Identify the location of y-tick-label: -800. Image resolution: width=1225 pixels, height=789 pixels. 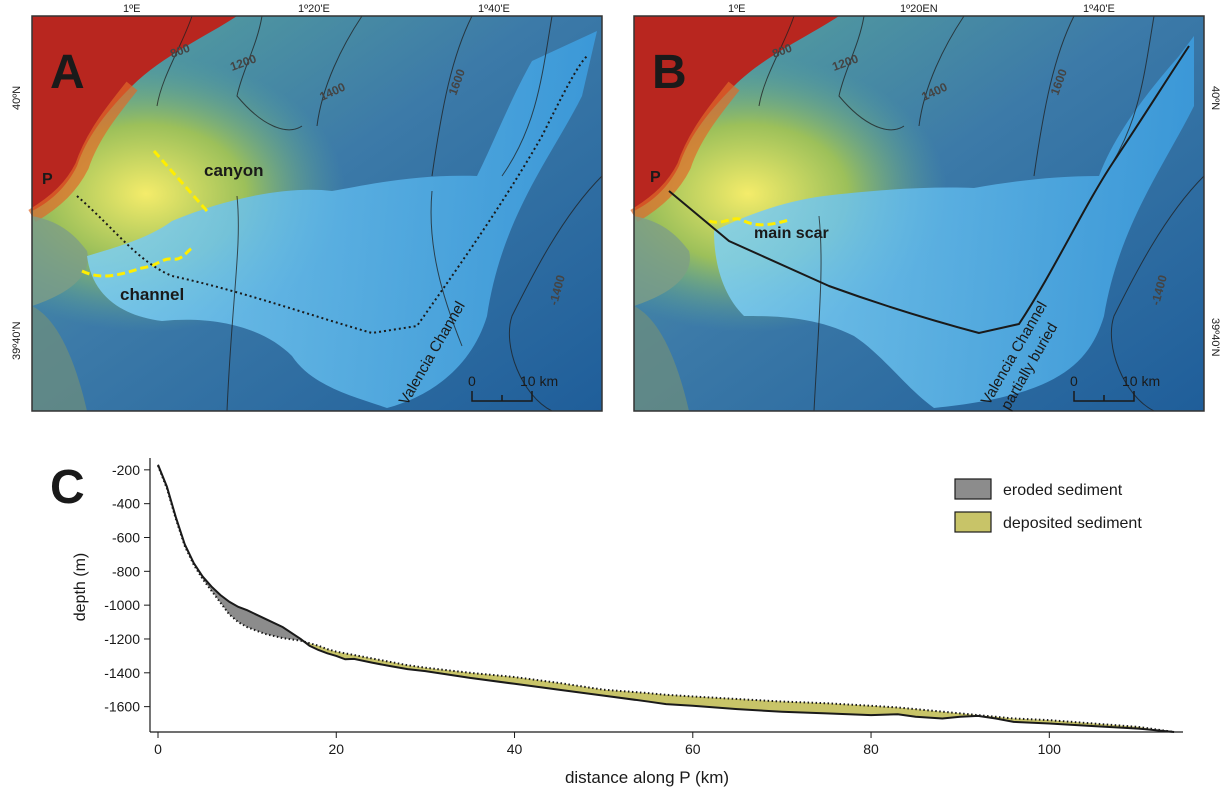
(126, 571).